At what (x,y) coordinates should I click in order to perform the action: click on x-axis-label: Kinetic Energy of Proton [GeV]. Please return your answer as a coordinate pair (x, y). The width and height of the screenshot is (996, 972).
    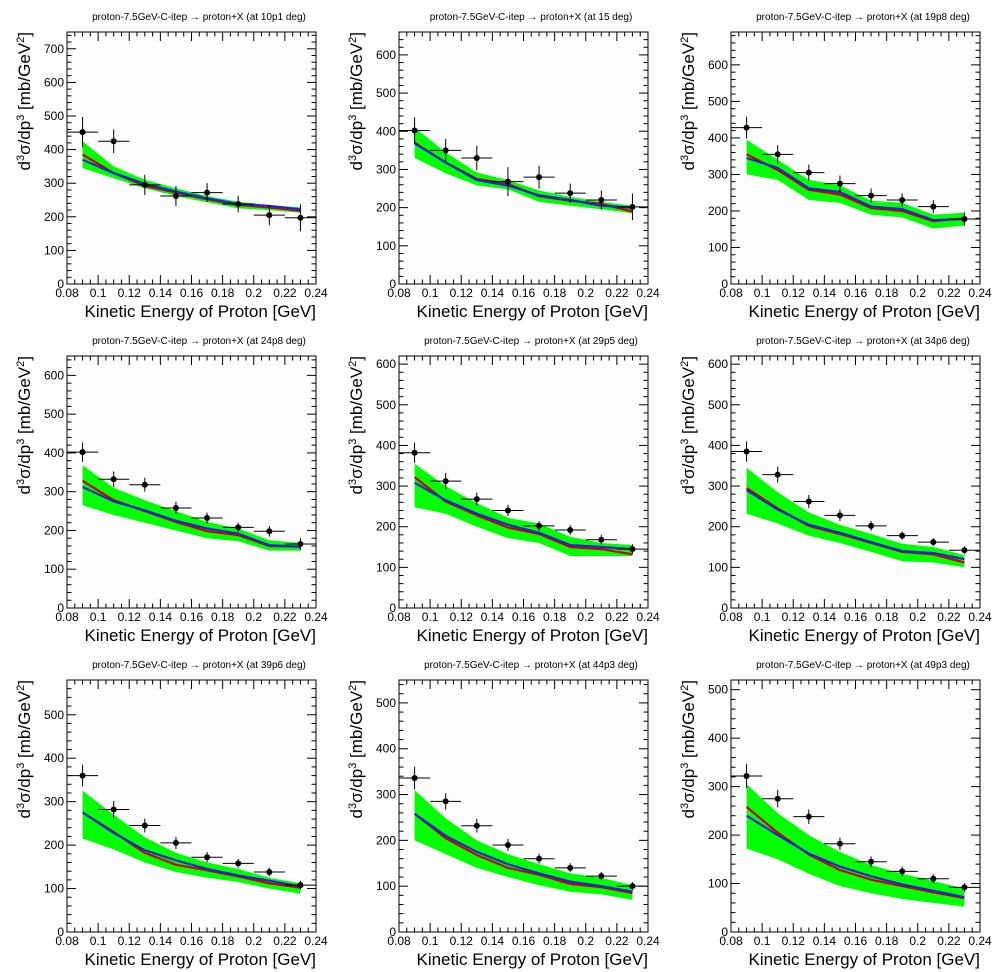
    Looking at the image, I should click on (532, 635).